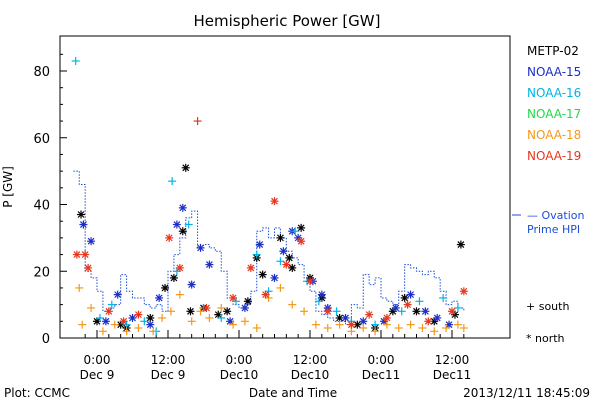 Image resolution: width=600 pixels, height=400 pixels. I want to click on x-tick-date-label: Dec 9, so click(168, 375).